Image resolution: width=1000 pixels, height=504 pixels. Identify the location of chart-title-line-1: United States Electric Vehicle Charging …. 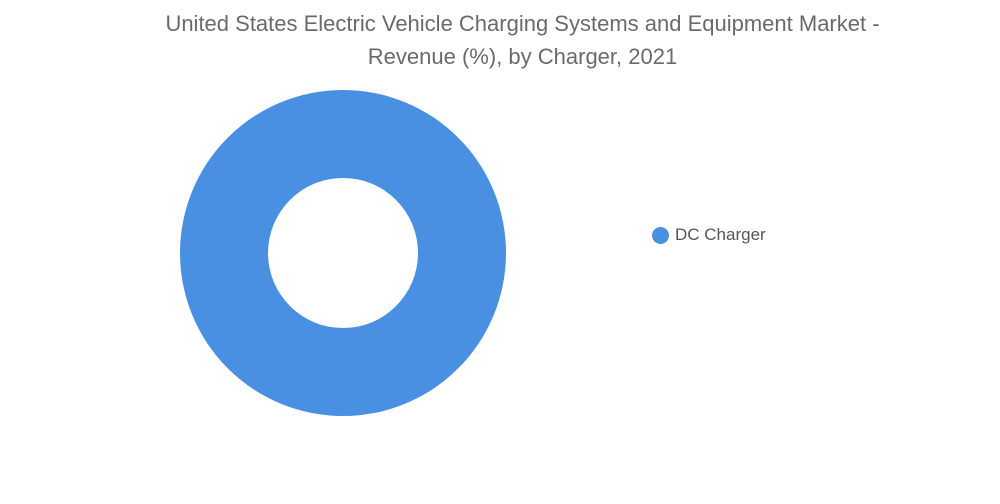
(522, 23).